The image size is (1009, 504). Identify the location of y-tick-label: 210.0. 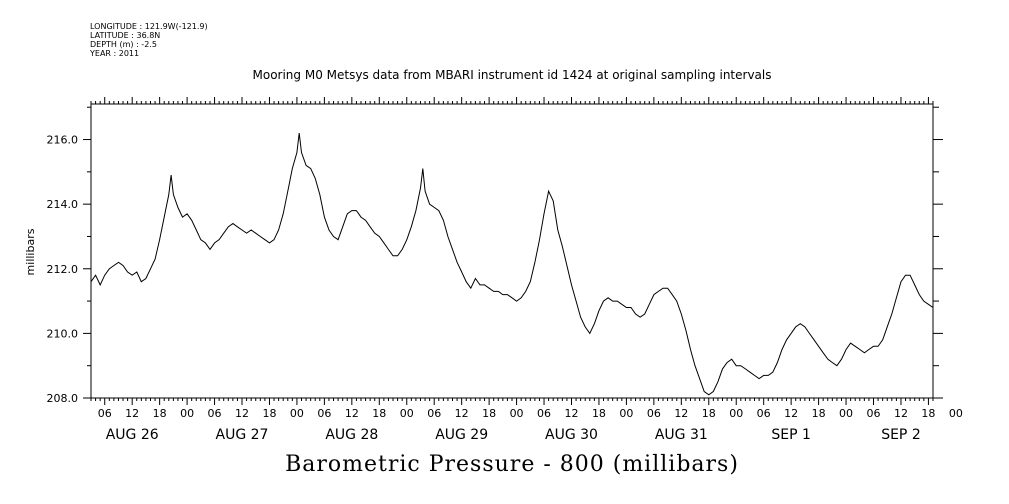
(63, 333).